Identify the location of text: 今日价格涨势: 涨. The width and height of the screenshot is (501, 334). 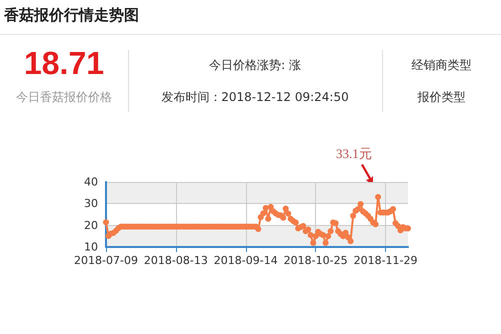
(255, 65).